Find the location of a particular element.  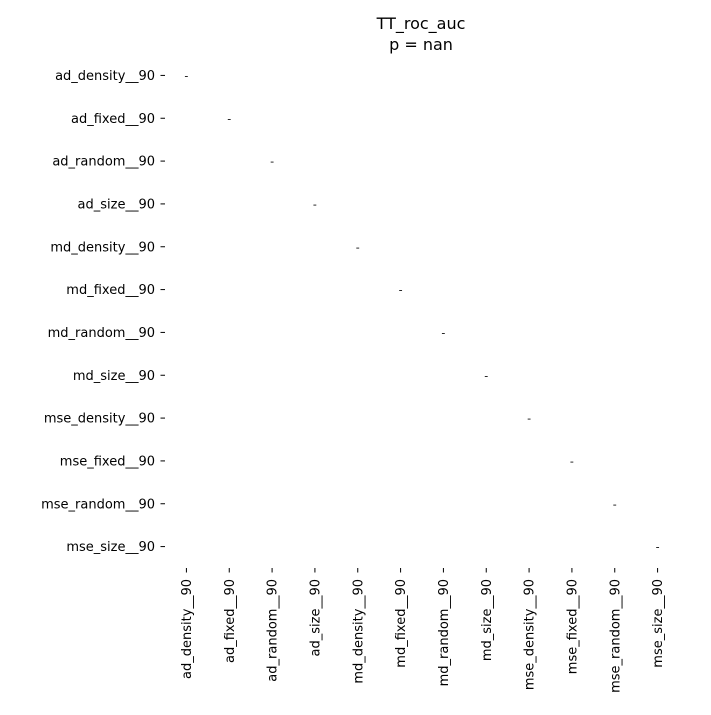

x-tick-label: mse_size__90 is located at coordinates (658, 623).